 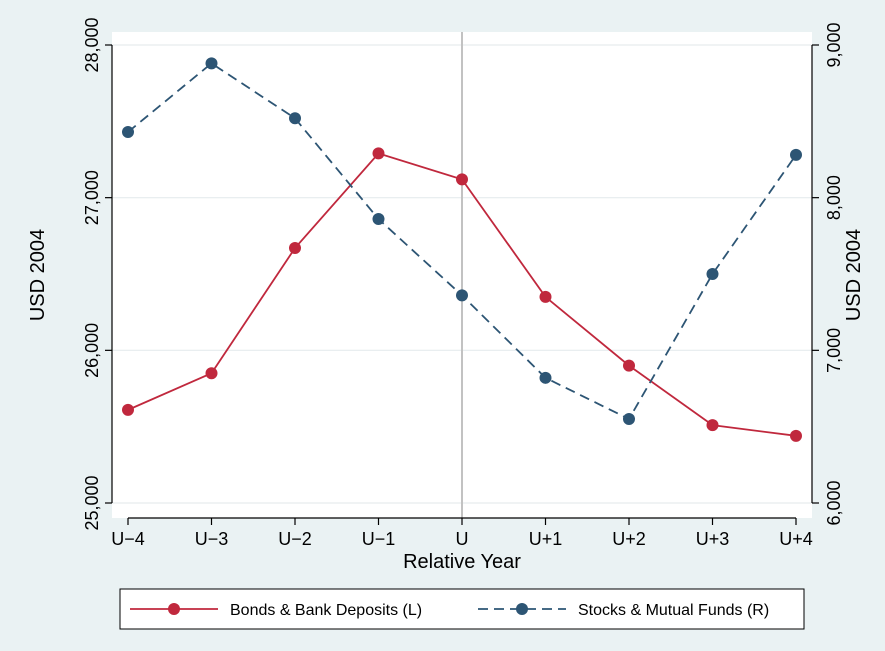 I want to click on legend-box, so click(x=462, y=609).